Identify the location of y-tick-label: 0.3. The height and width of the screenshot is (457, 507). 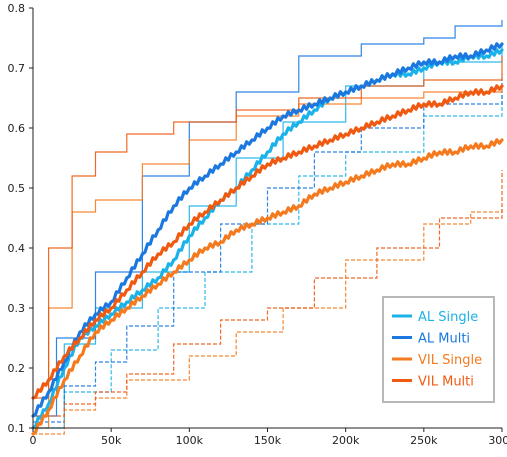
(17, 308).